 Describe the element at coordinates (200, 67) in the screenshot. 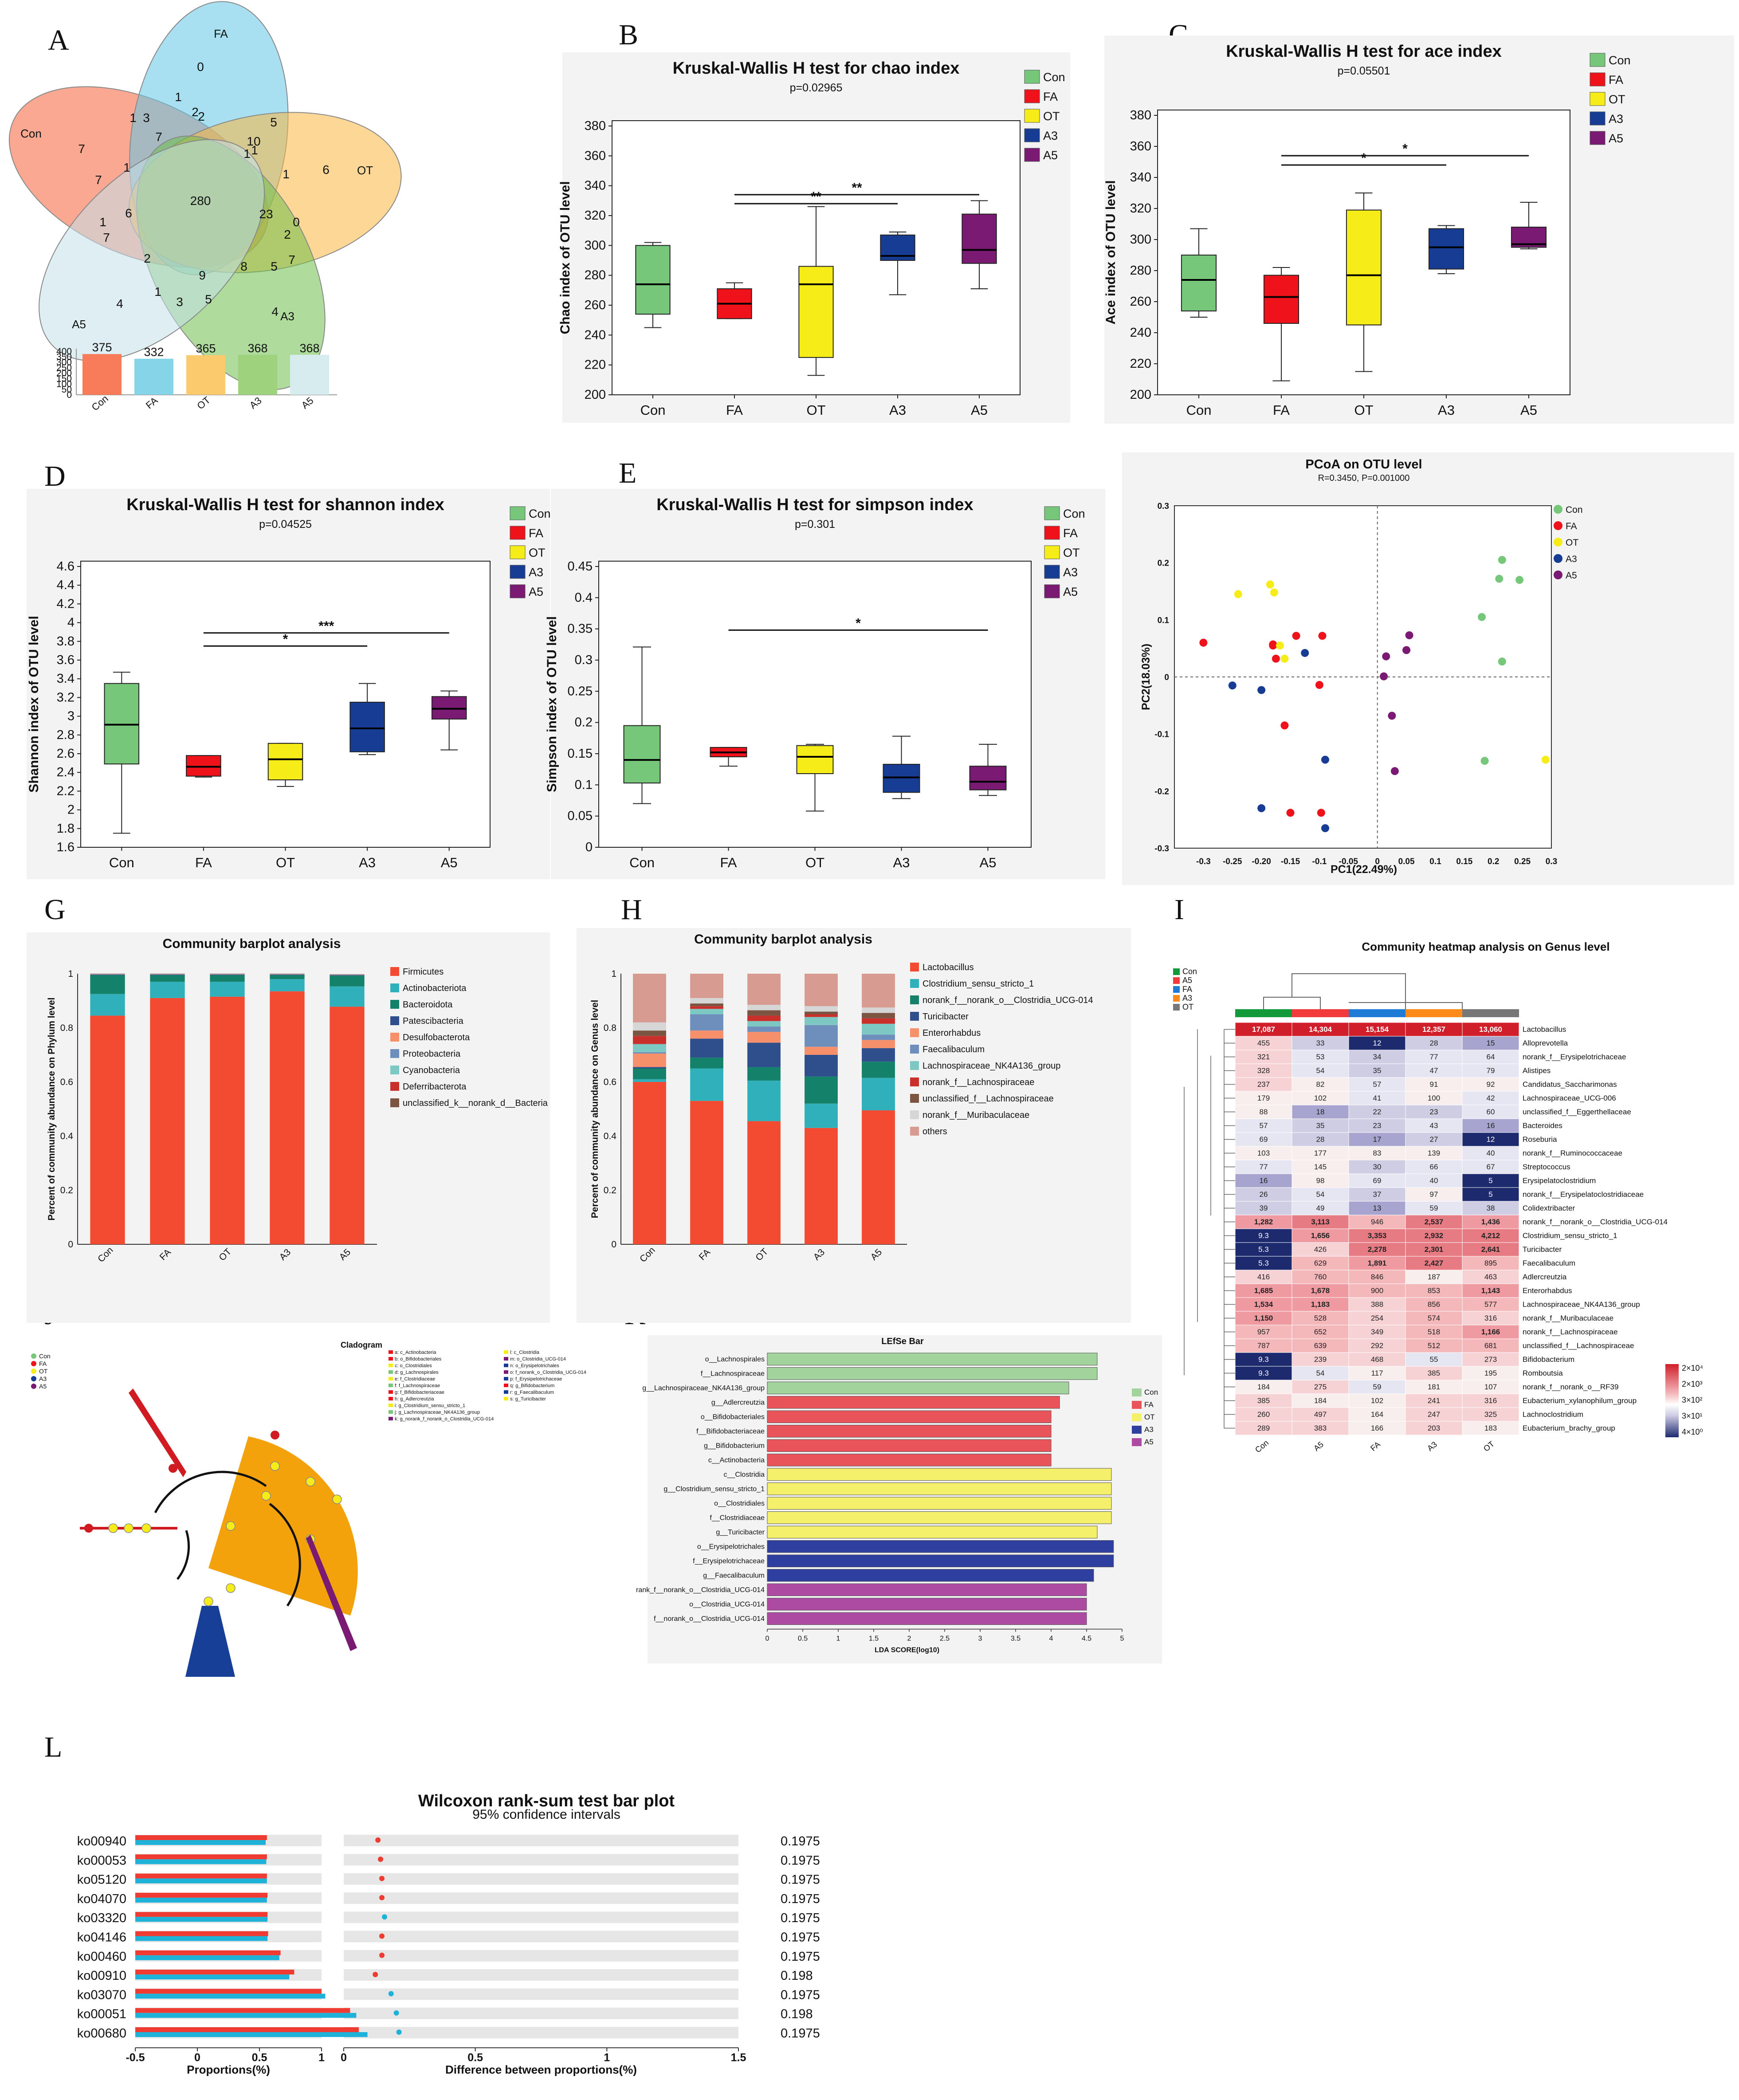

I see `venn-count: 0` at that location.